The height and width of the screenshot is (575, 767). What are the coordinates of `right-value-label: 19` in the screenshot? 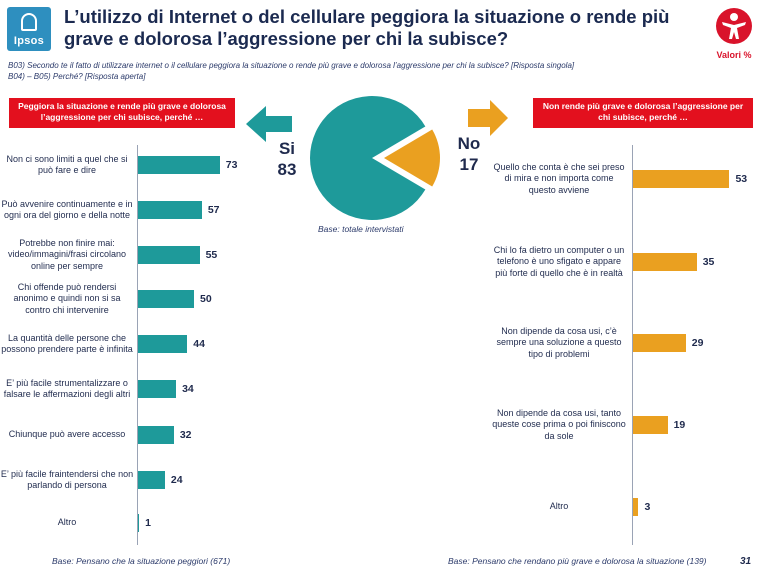 It's located at (679, 425).